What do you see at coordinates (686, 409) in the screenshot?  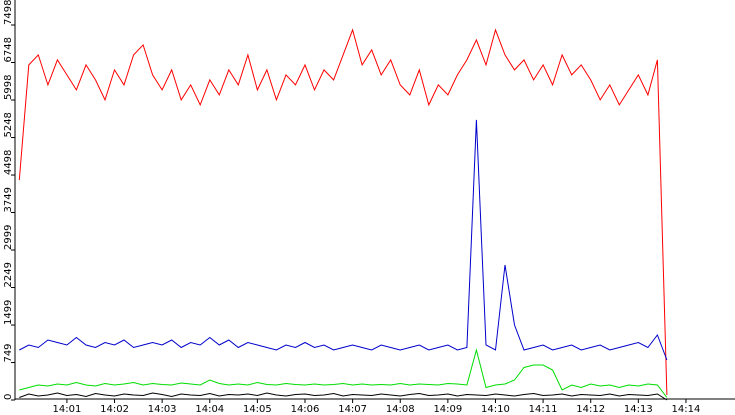 I see `x-tick-label: 14:14` at bounding box center [686, 409].